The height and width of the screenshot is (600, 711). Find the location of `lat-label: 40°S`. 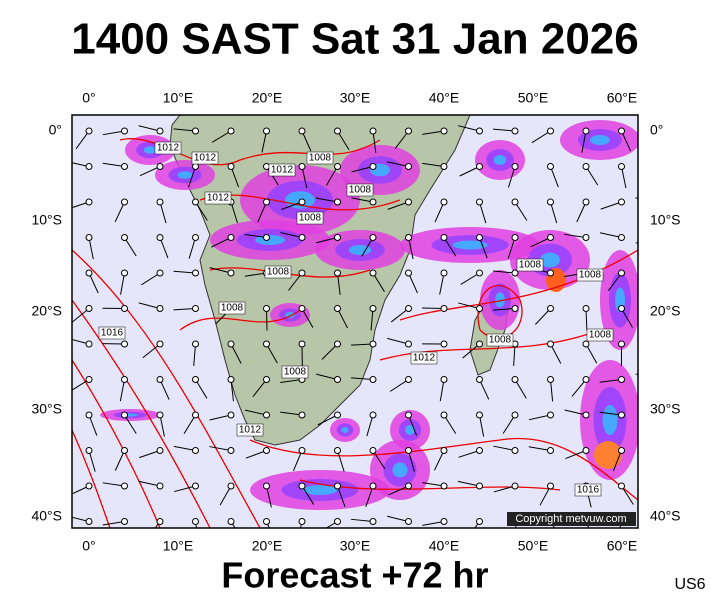

lat-label: 40°S is located at coordinates (665, 516).